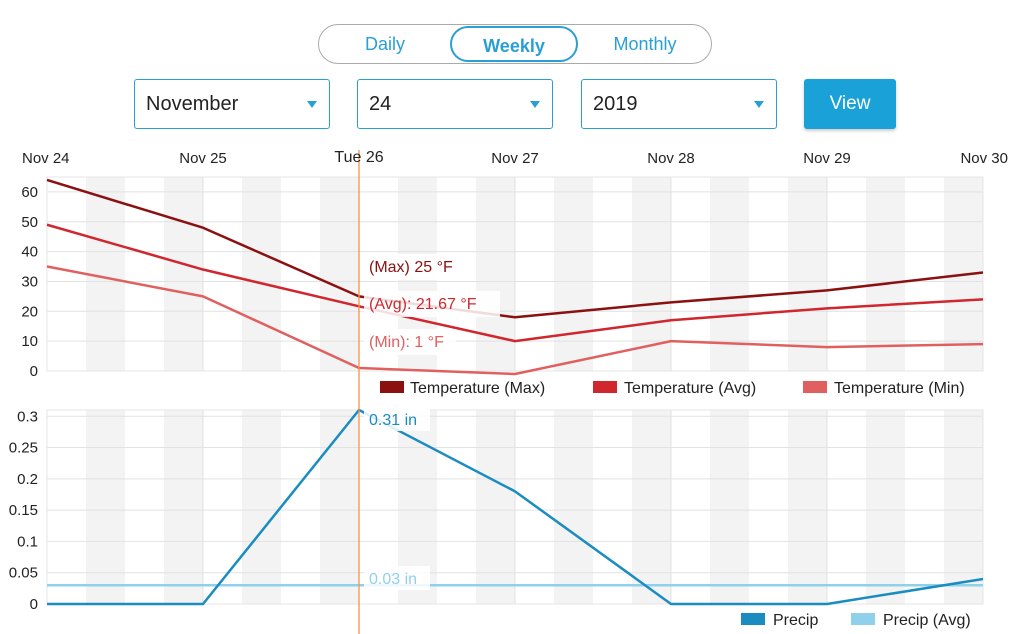  What do you see at coordinates (423, 304) in the screenshot?
I see `tooltip-label: (Avg): 21.67 °F` at bounding box center [423, 304].